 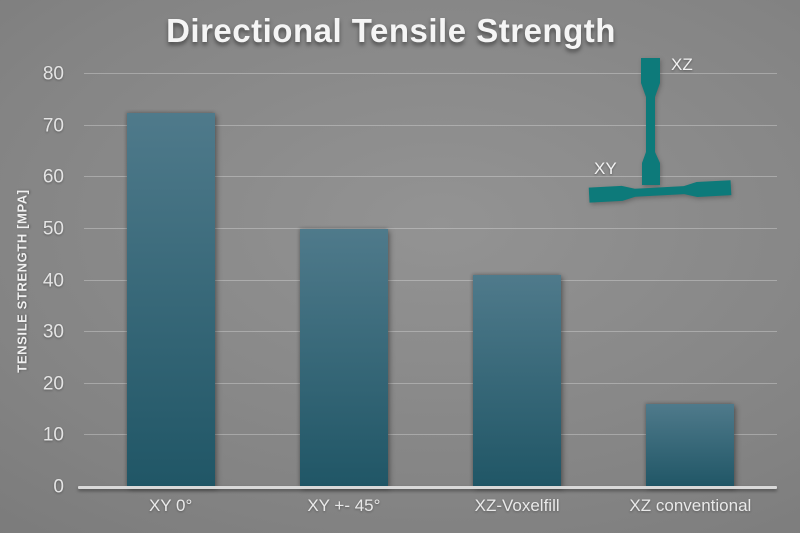 I want to click on x-axis-line, so click(x=427, y=487).